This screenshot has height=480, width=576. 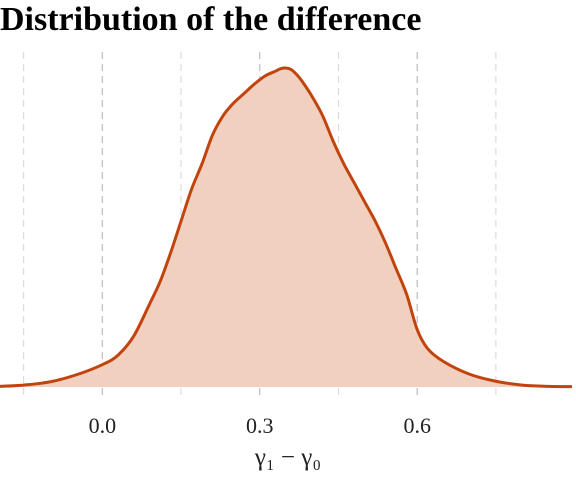 I want to click on x-tick-label: 0.3, so click(x=260, y=425).